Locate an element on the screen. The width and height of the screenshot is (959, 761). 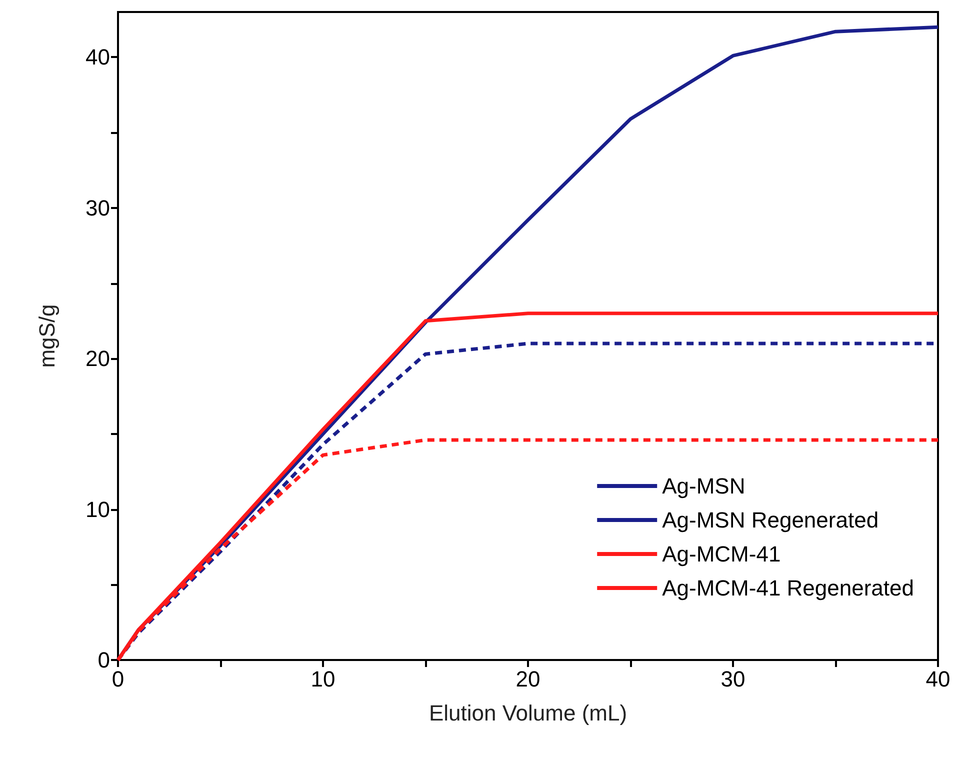
y-tick-label: 20 is located at coordinates (98, 359).